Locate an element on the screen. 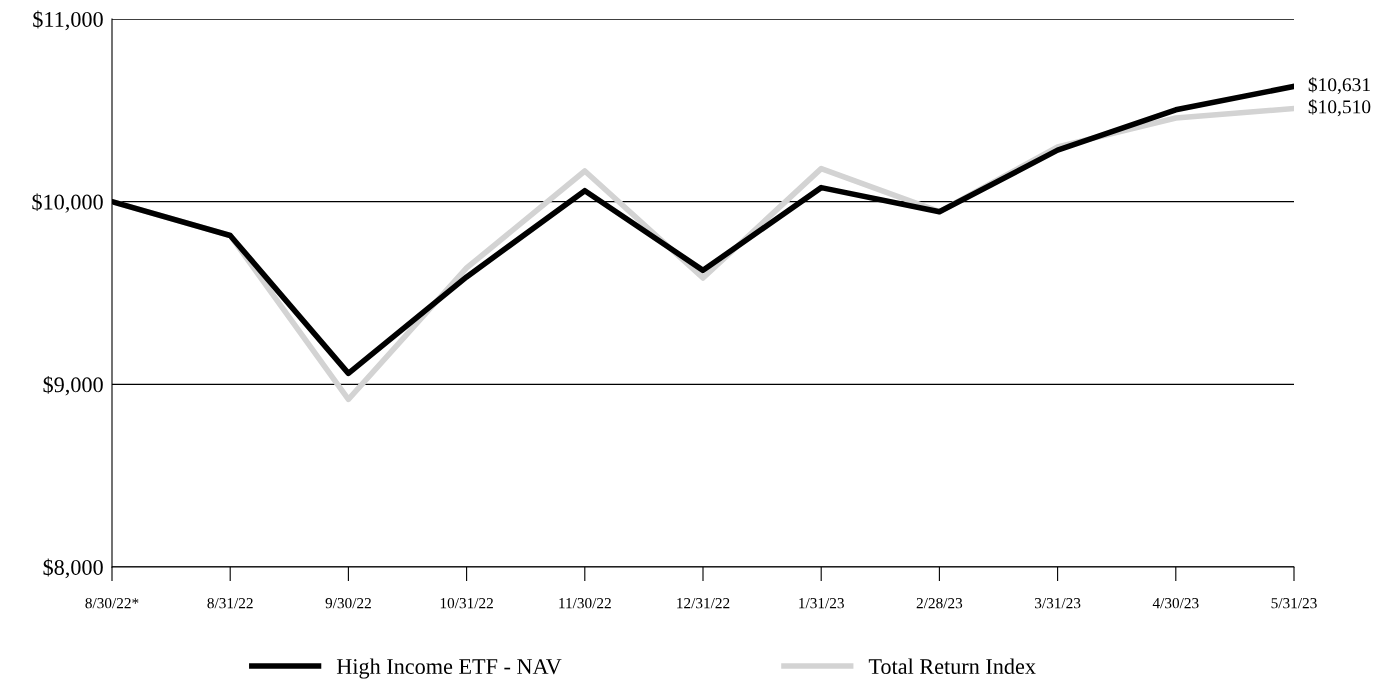 This screenshot has height=689, width=1386. x-tick-label: 8/31/22 is located at coordinates (230, 603).